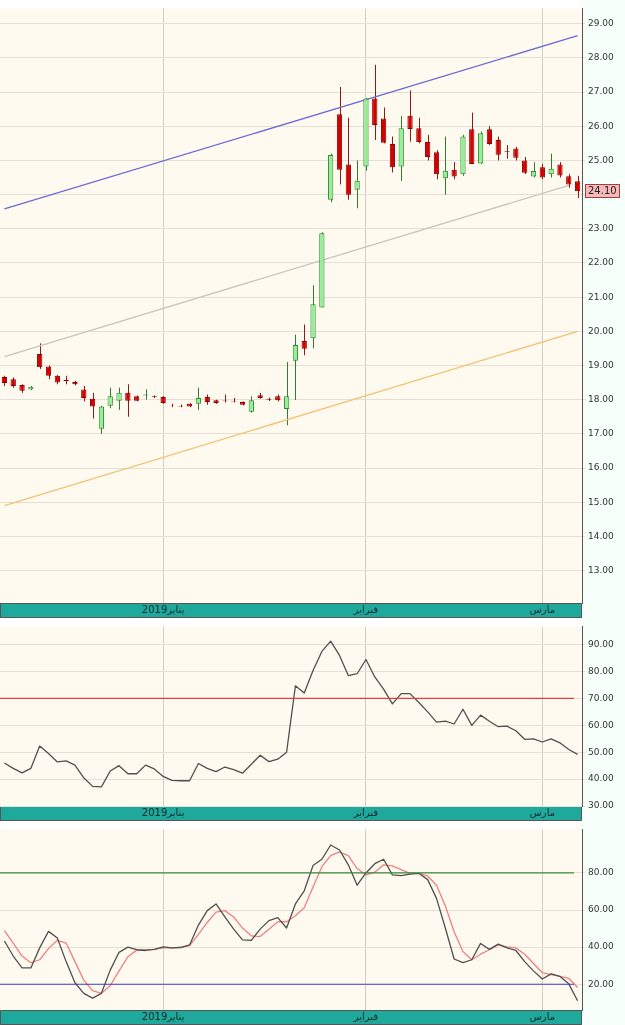  What do you see at coordinates (601, 364) in the screenshot?
I see `y-tick-label: 19.00` at bounding box center [601, 364].